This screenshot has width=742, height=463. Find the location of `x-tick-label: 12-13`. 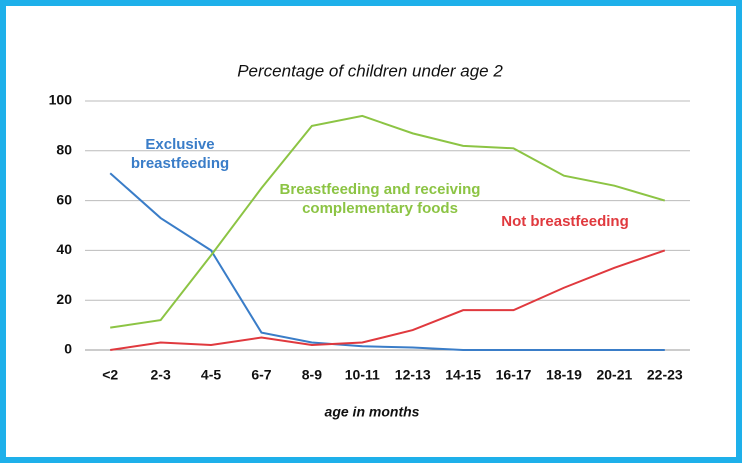

x-tick-label: 12-13 is located at coordinates (413, 375).